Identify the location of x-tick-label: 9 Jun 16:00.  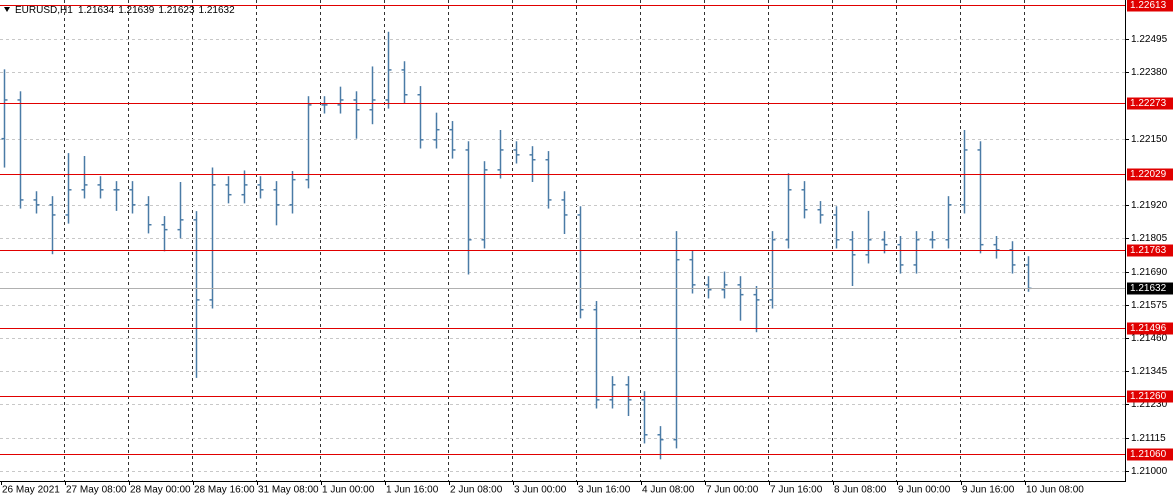
(988, 490).